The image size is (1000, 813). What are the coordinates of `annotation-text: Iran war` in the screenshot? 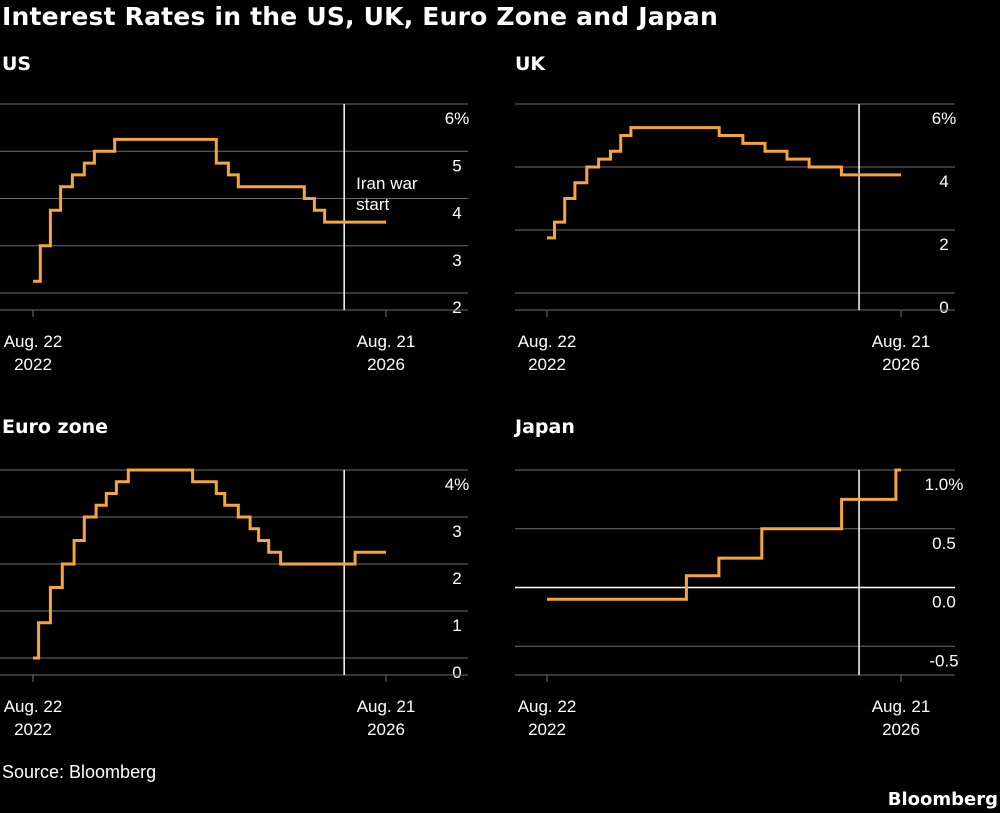 It's located at (387, 183).